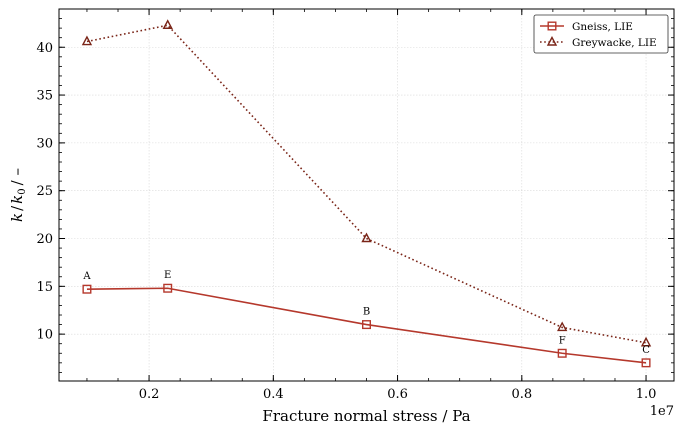  What do you see at coordinates (44, 191) in the screenshot?
I see `y-tick-label: 25` at bounding box center [44, 191].